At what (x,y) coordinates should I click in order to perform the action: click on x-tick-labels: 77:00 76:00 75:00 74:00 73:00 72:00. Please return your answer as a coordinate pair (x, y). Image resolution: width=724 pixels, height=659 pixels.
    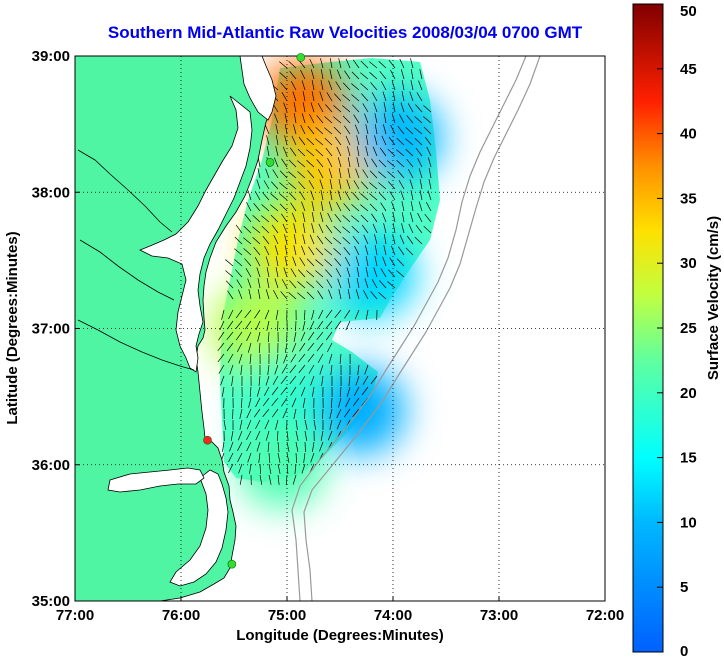
    Looking at the image, I should click on (340, 610).